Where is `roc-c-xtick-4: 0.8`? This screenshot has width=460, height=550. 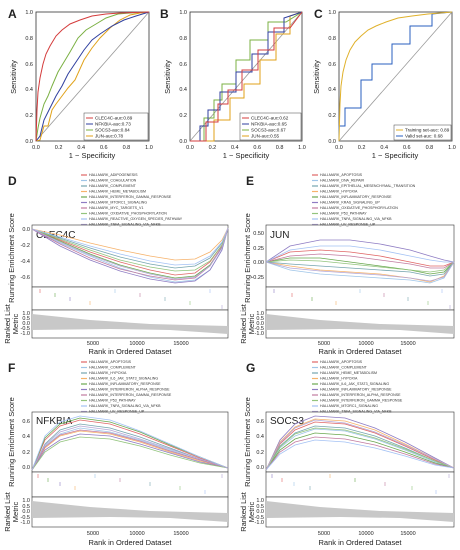
roc-c-xtick-4: 0.8 is located at coordinates (430, 148).